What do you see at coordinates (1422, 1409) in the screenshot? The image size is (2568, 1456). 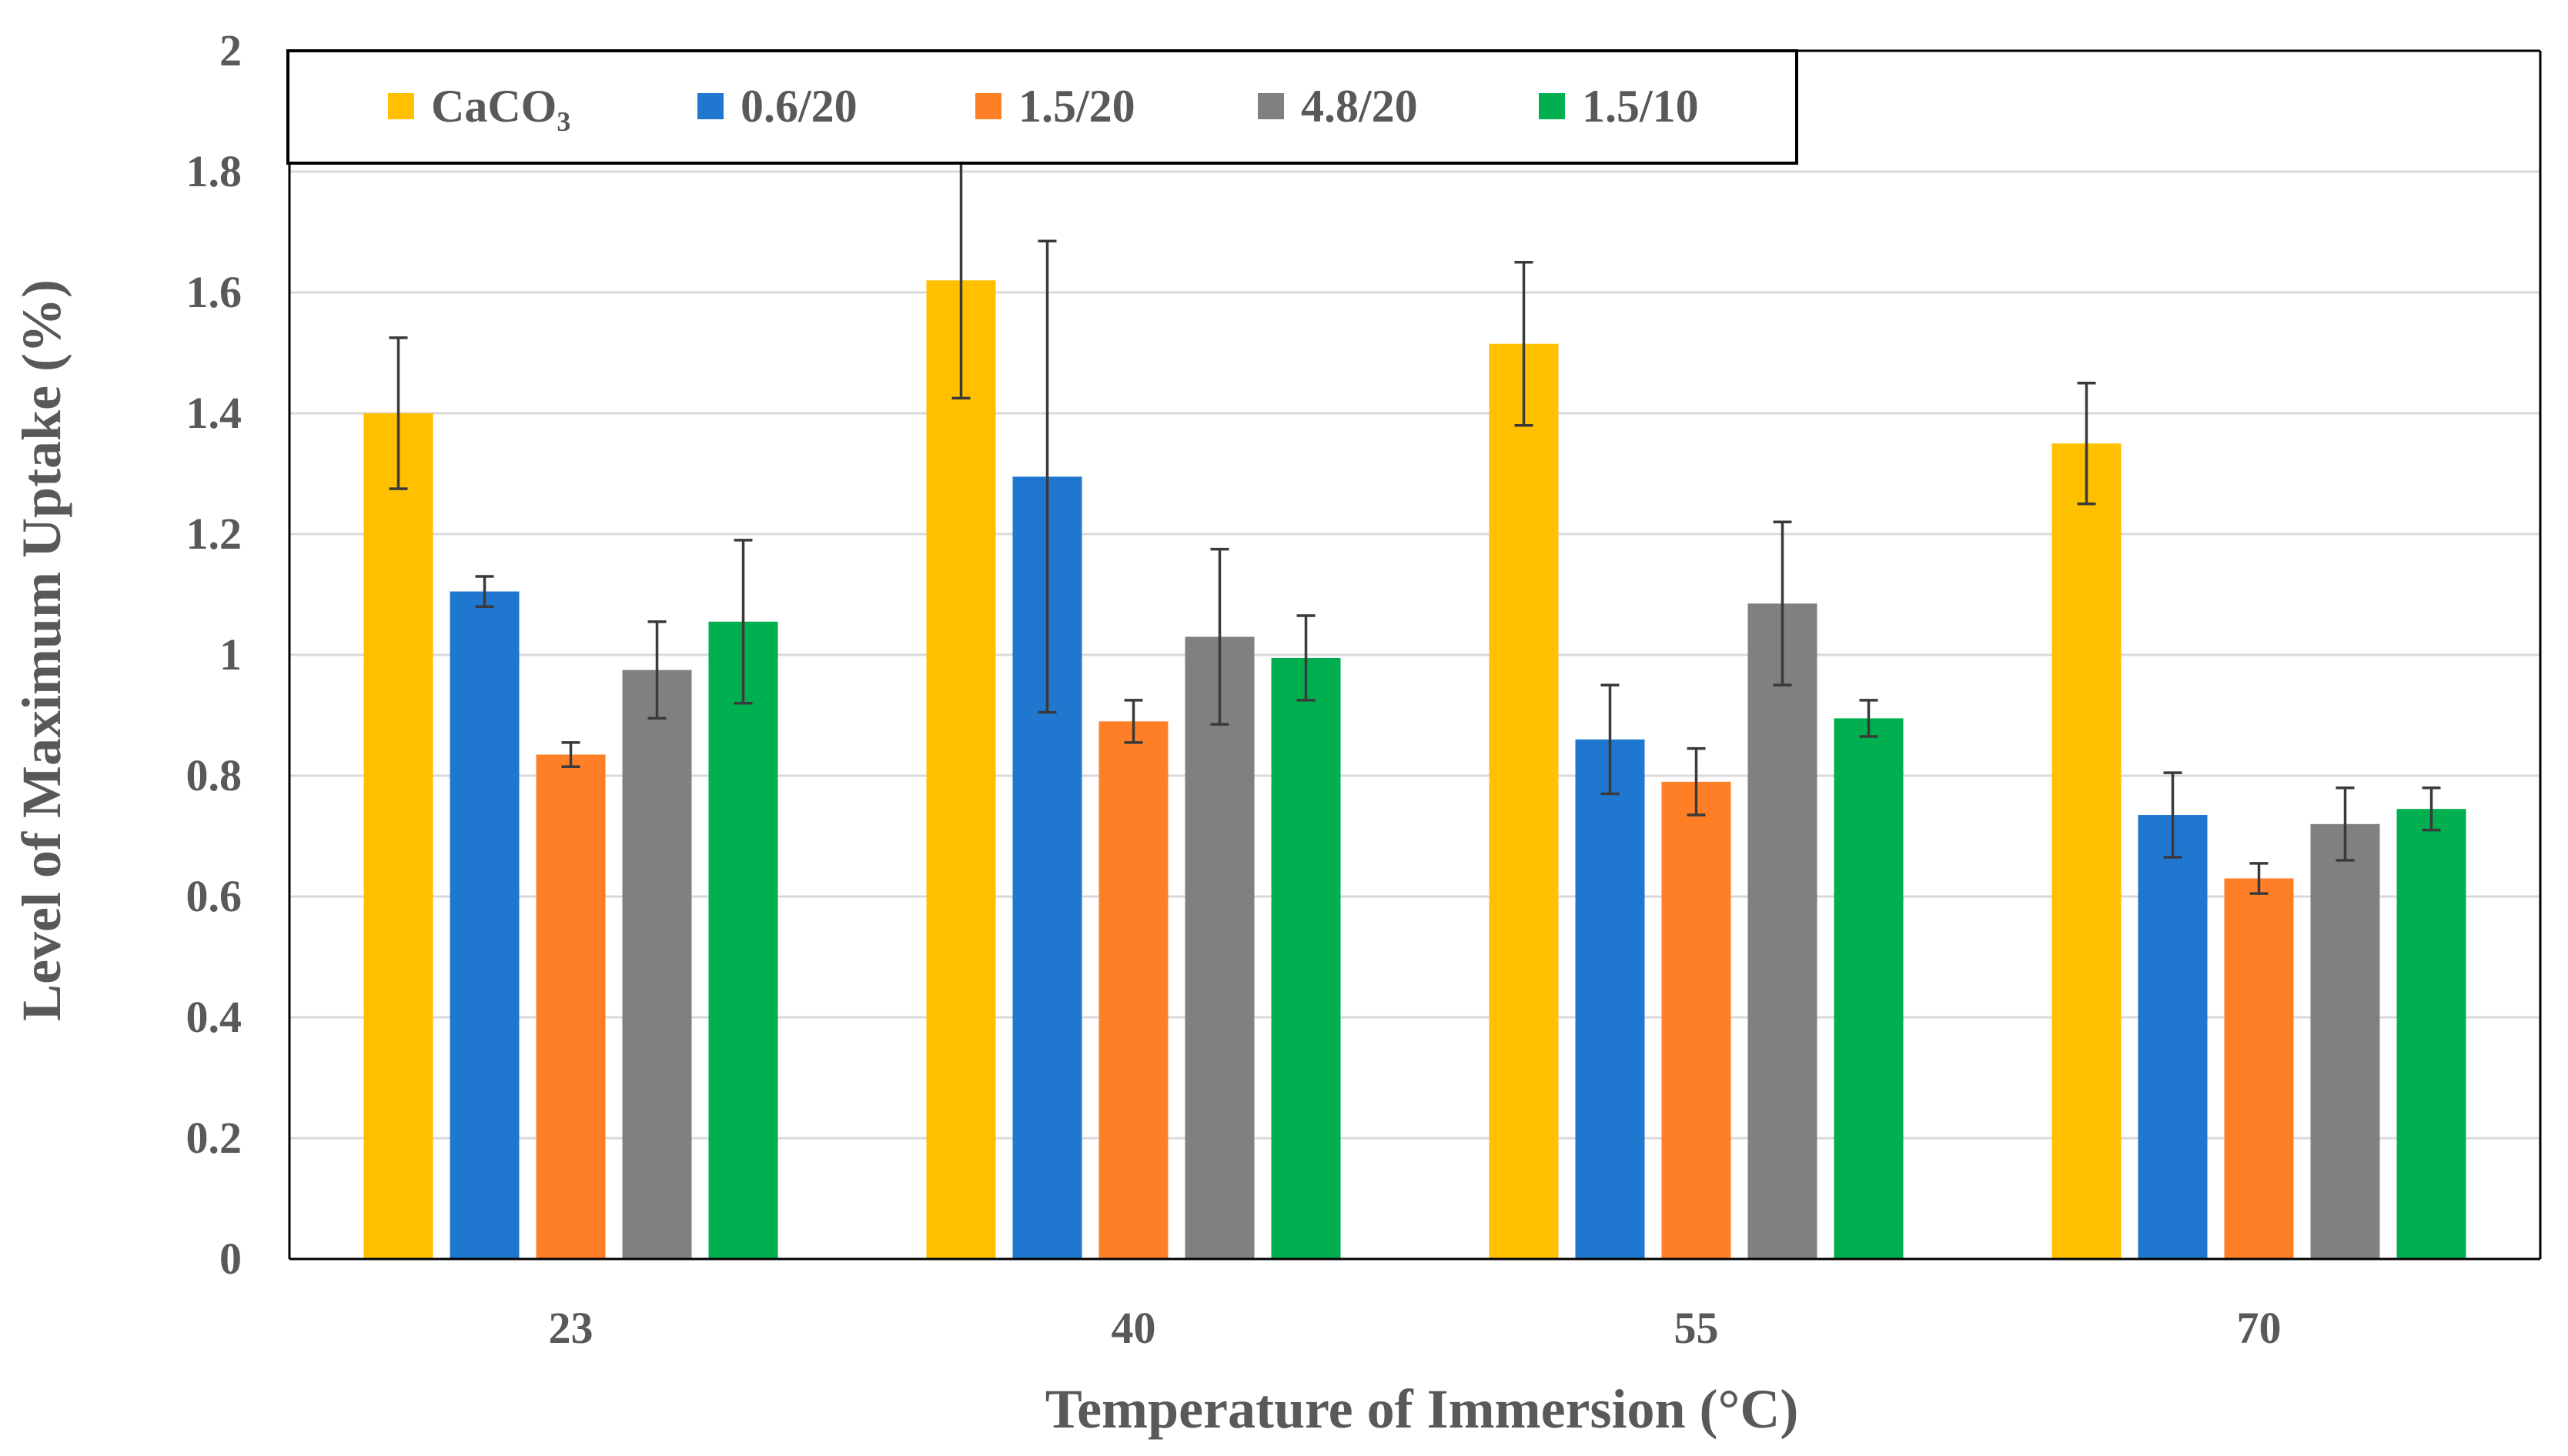 I see `x-axis-title: Temperature of Immersion (°C)` at bounding box center [1422, 1409].